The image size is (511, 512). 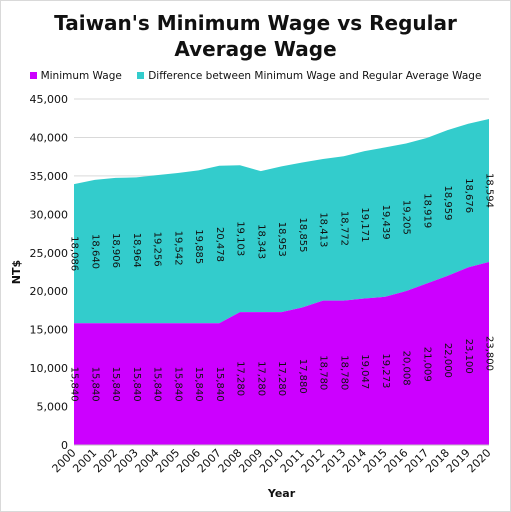 What do you see at coordinates (64, 445) in the screenshot?
I see `y-tick-label: 0` at bounding box center [64, 445].